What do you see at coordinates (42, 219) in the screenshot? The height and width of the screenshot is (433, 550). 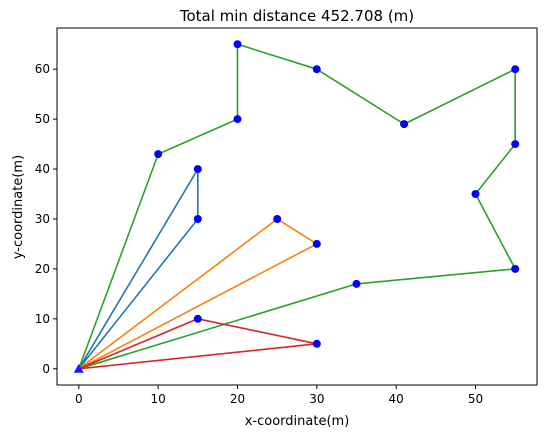 I see `y-tick-label: 30` at bounding box center [42, 219].